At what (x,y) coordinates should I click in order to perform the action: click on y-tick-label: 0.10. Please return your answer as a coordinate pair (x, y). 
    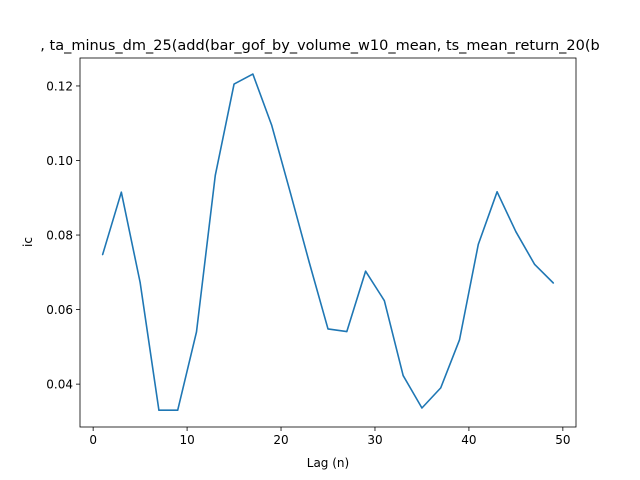
    Looking at the image, I should click on (59, 161).